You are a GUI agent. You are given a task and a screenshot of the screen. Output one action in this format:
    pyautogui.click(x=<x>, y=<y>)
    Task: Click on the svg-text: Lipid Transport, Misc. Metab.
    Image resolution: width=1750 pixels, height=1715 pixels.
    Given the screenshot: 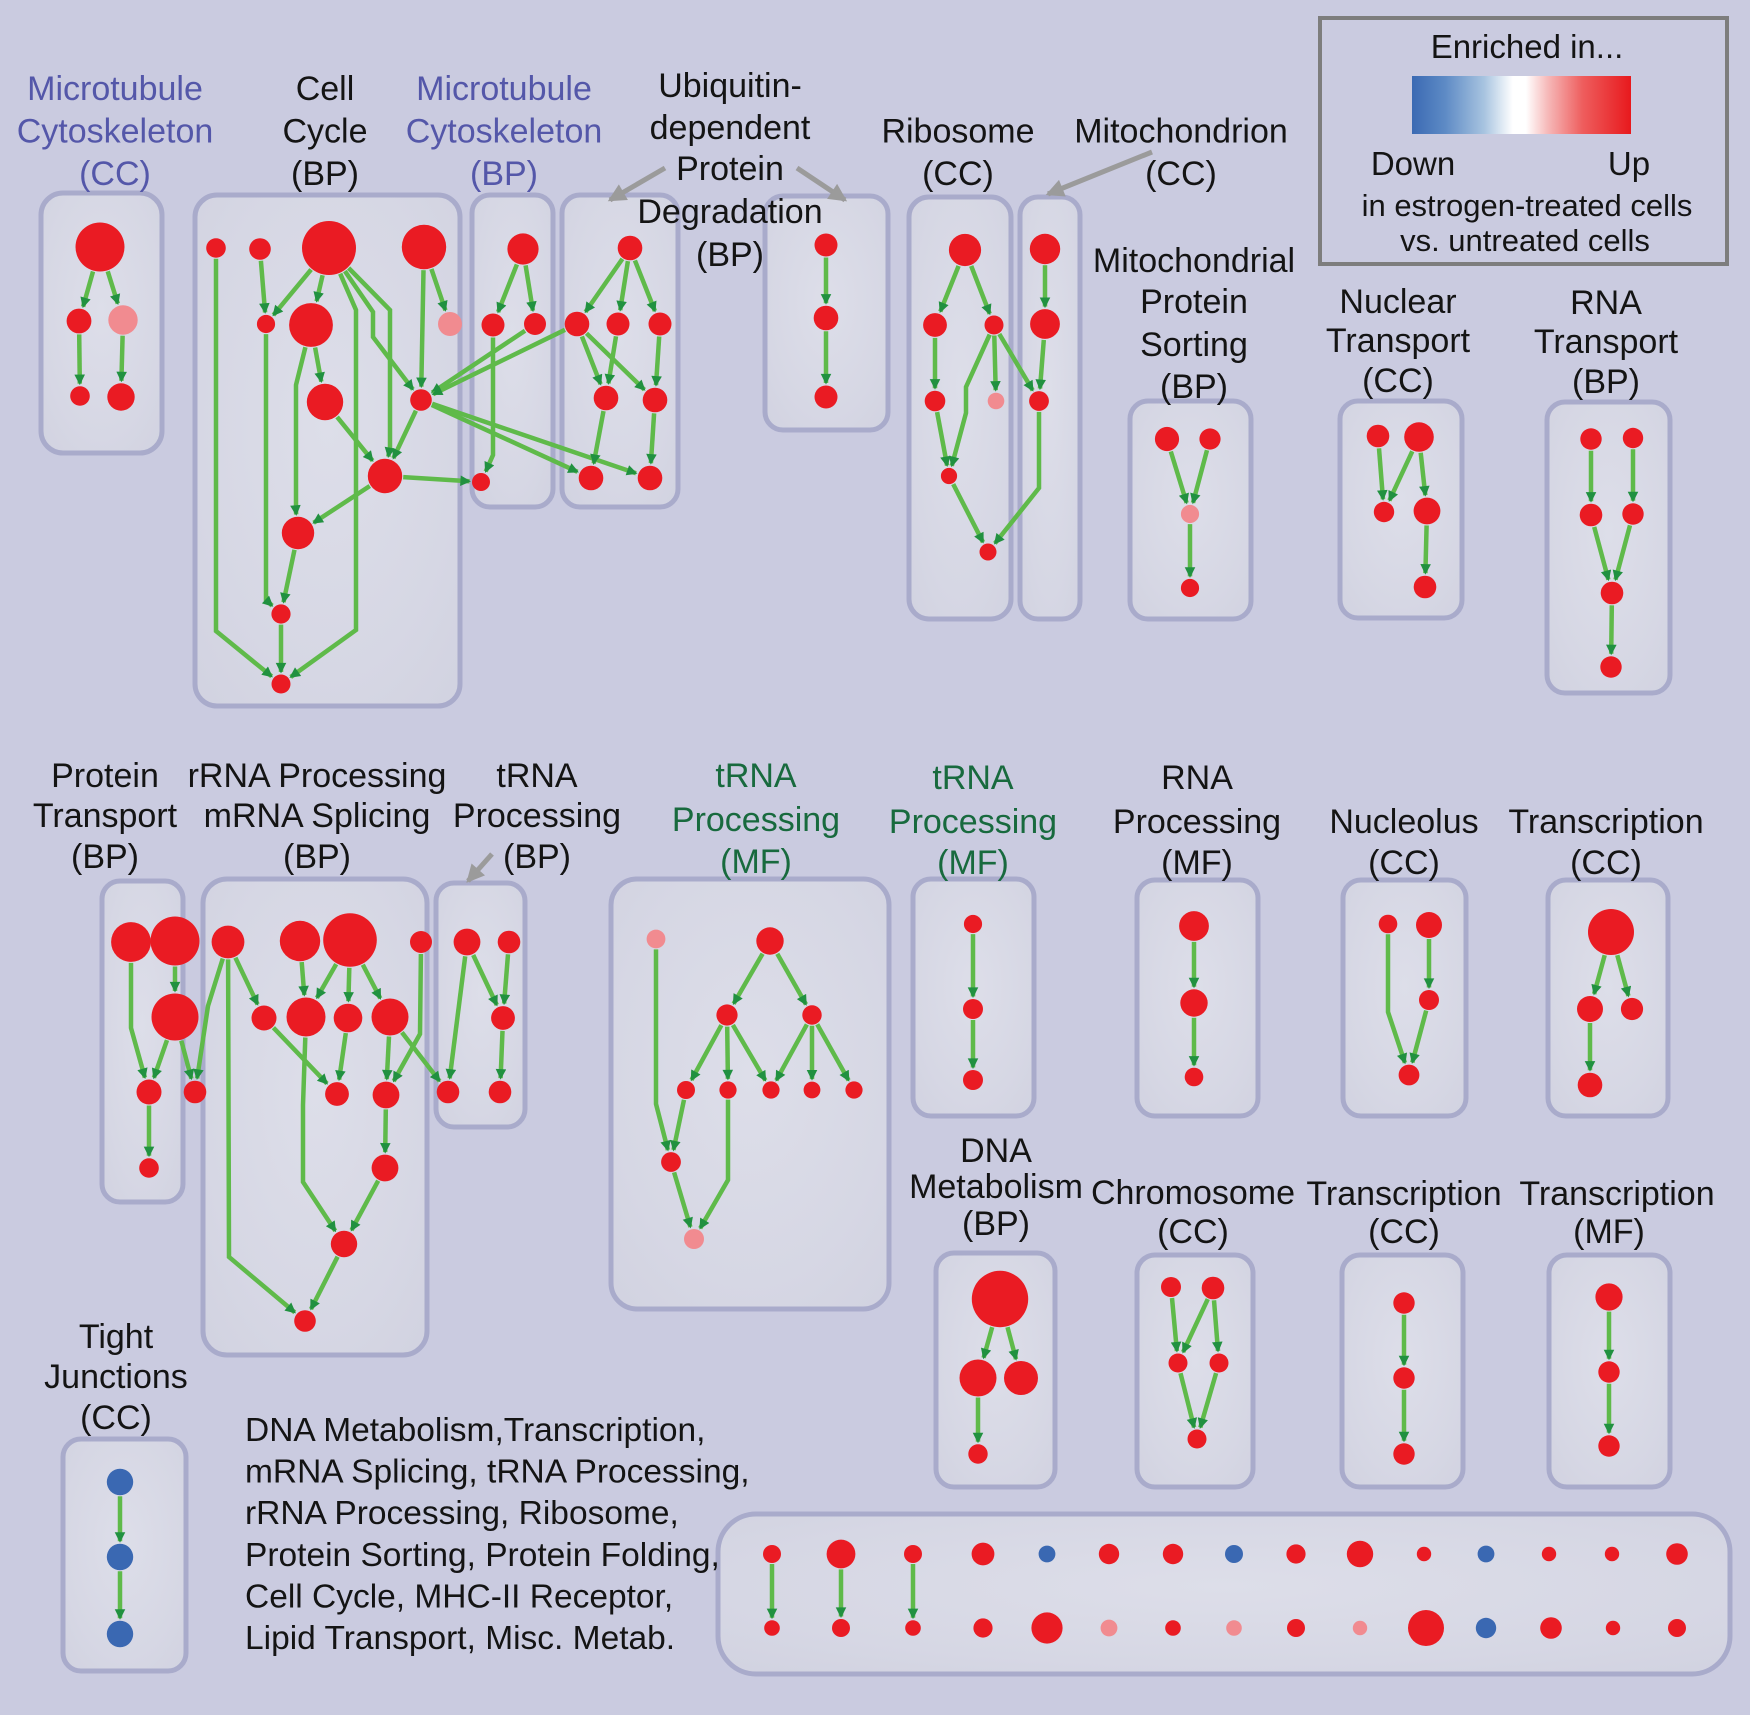 What is the action you would take?
    pyautogui.click(x=460, y=1638)
    